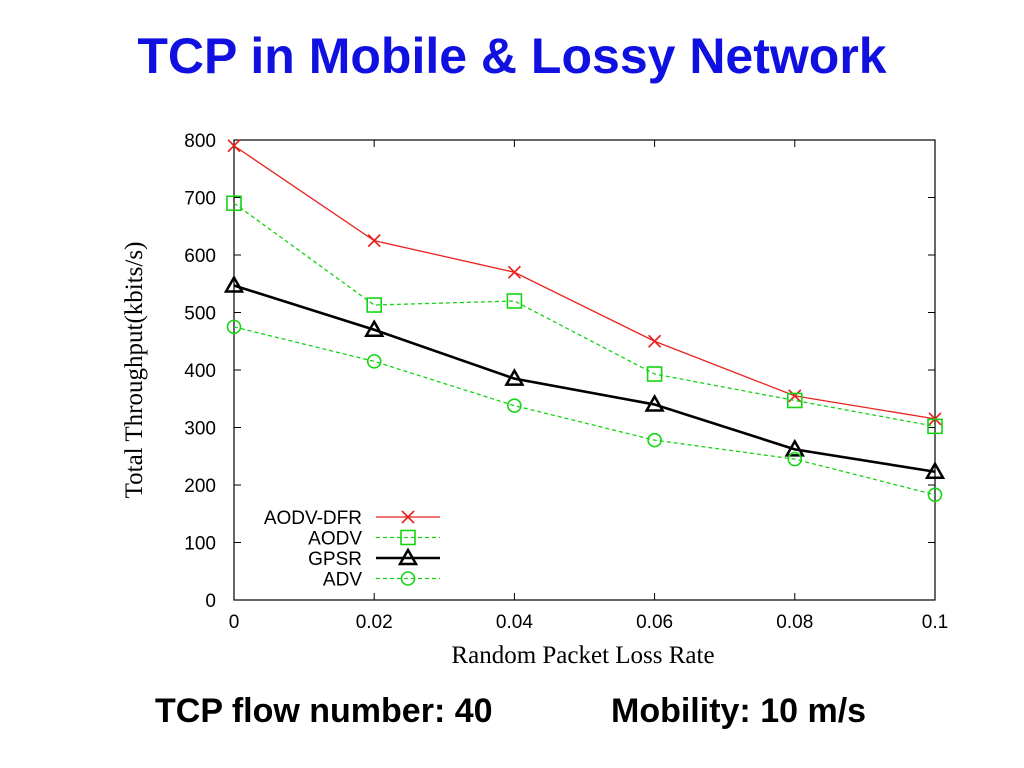 This screenshot has height=768, width=1024. What do you see at coordinates (210, 601) in the screenshot?
I see `y-tick-label: 0` at bounding box center [210, 601].